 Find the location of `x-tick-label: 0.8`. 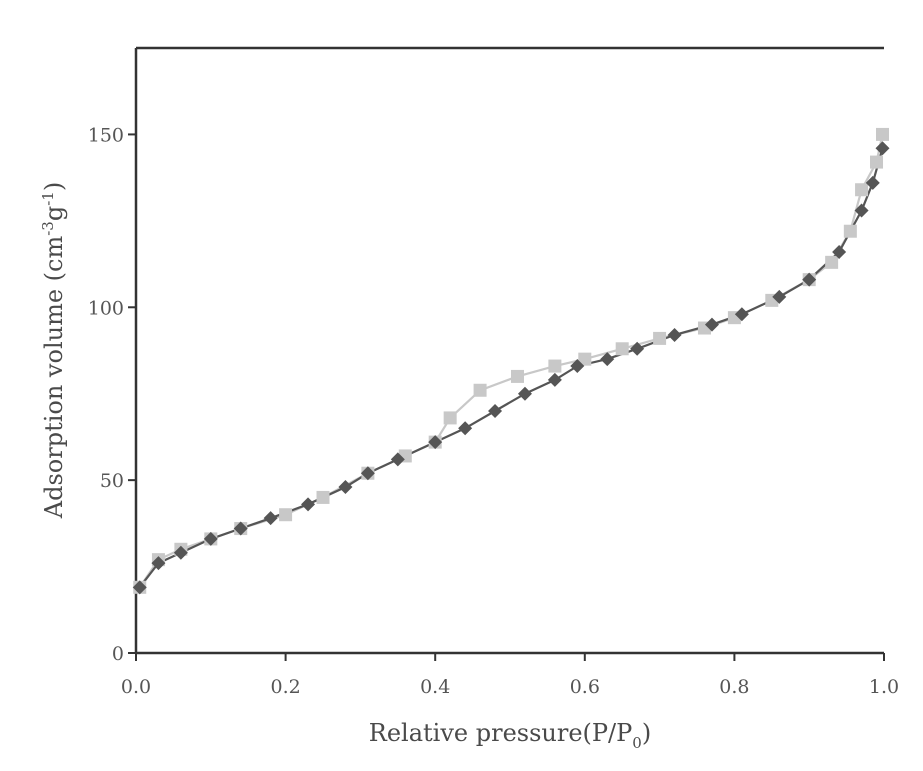

x-tick-label: 0.8 is located at coordinates (734, 687).